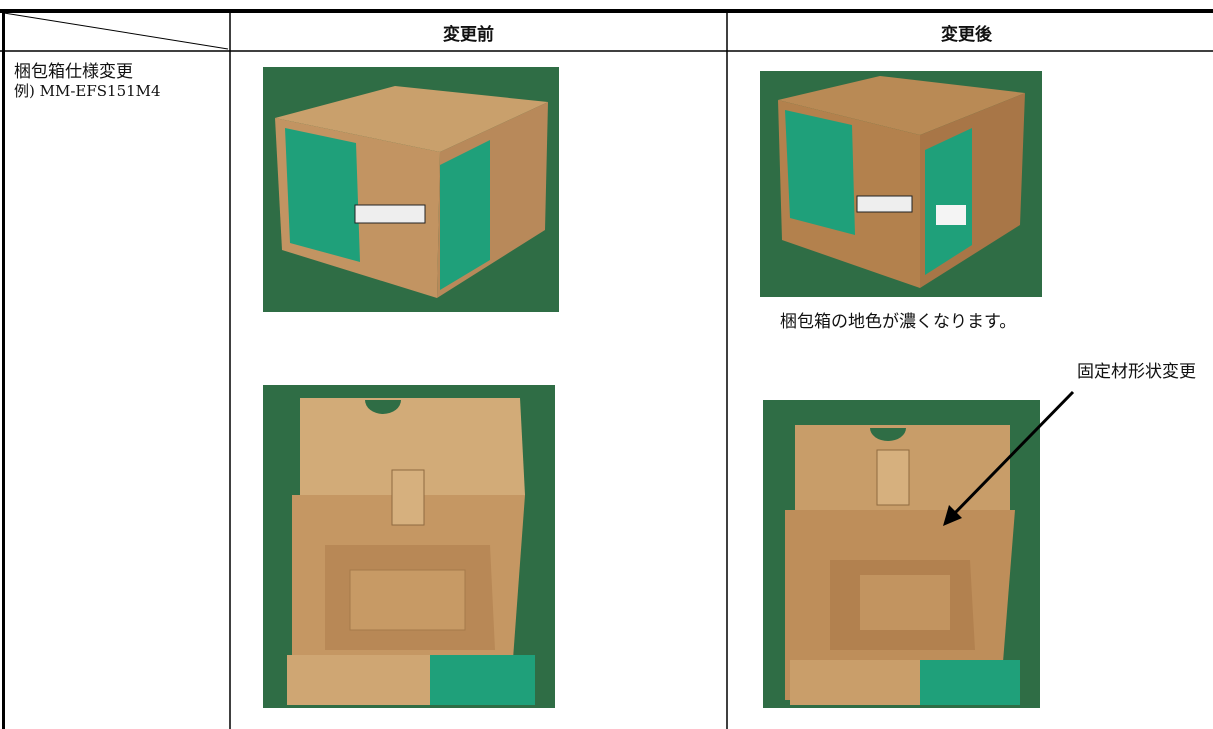 Image resolution: width=1213 pixels, height=729 pixels. I want to click on header-after: 変更後, so click(966, 35).